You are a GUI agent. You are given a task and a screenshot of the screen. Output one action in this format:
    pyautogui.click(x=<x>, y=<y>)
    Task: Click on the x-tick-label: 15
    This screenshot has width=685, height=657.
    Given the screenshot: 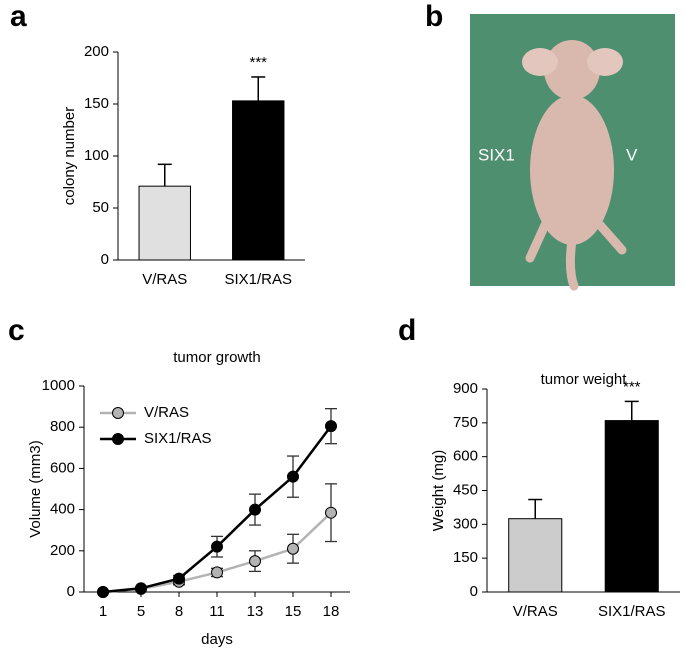 What is the action you would take?
    pyautogui.click(x=293, y=611)
    